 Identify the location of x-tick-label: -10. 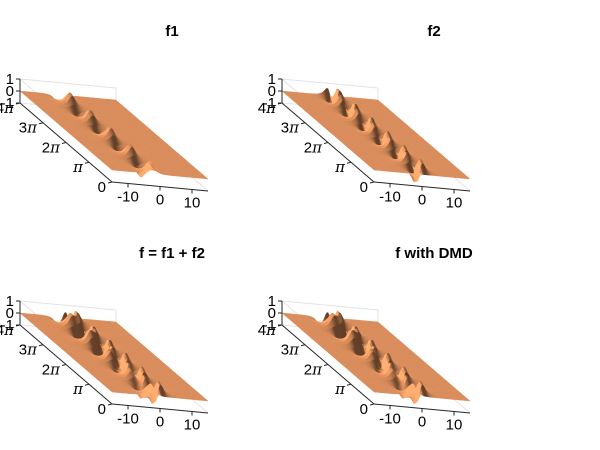
(128, 197).